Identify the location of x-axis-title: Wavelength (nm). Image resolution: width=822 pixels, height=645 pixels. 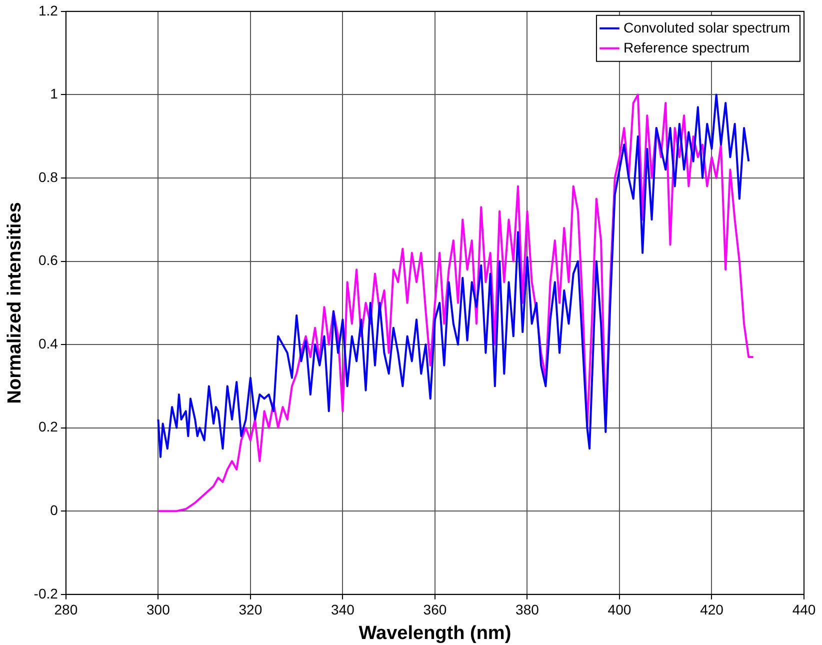
(435, 633).